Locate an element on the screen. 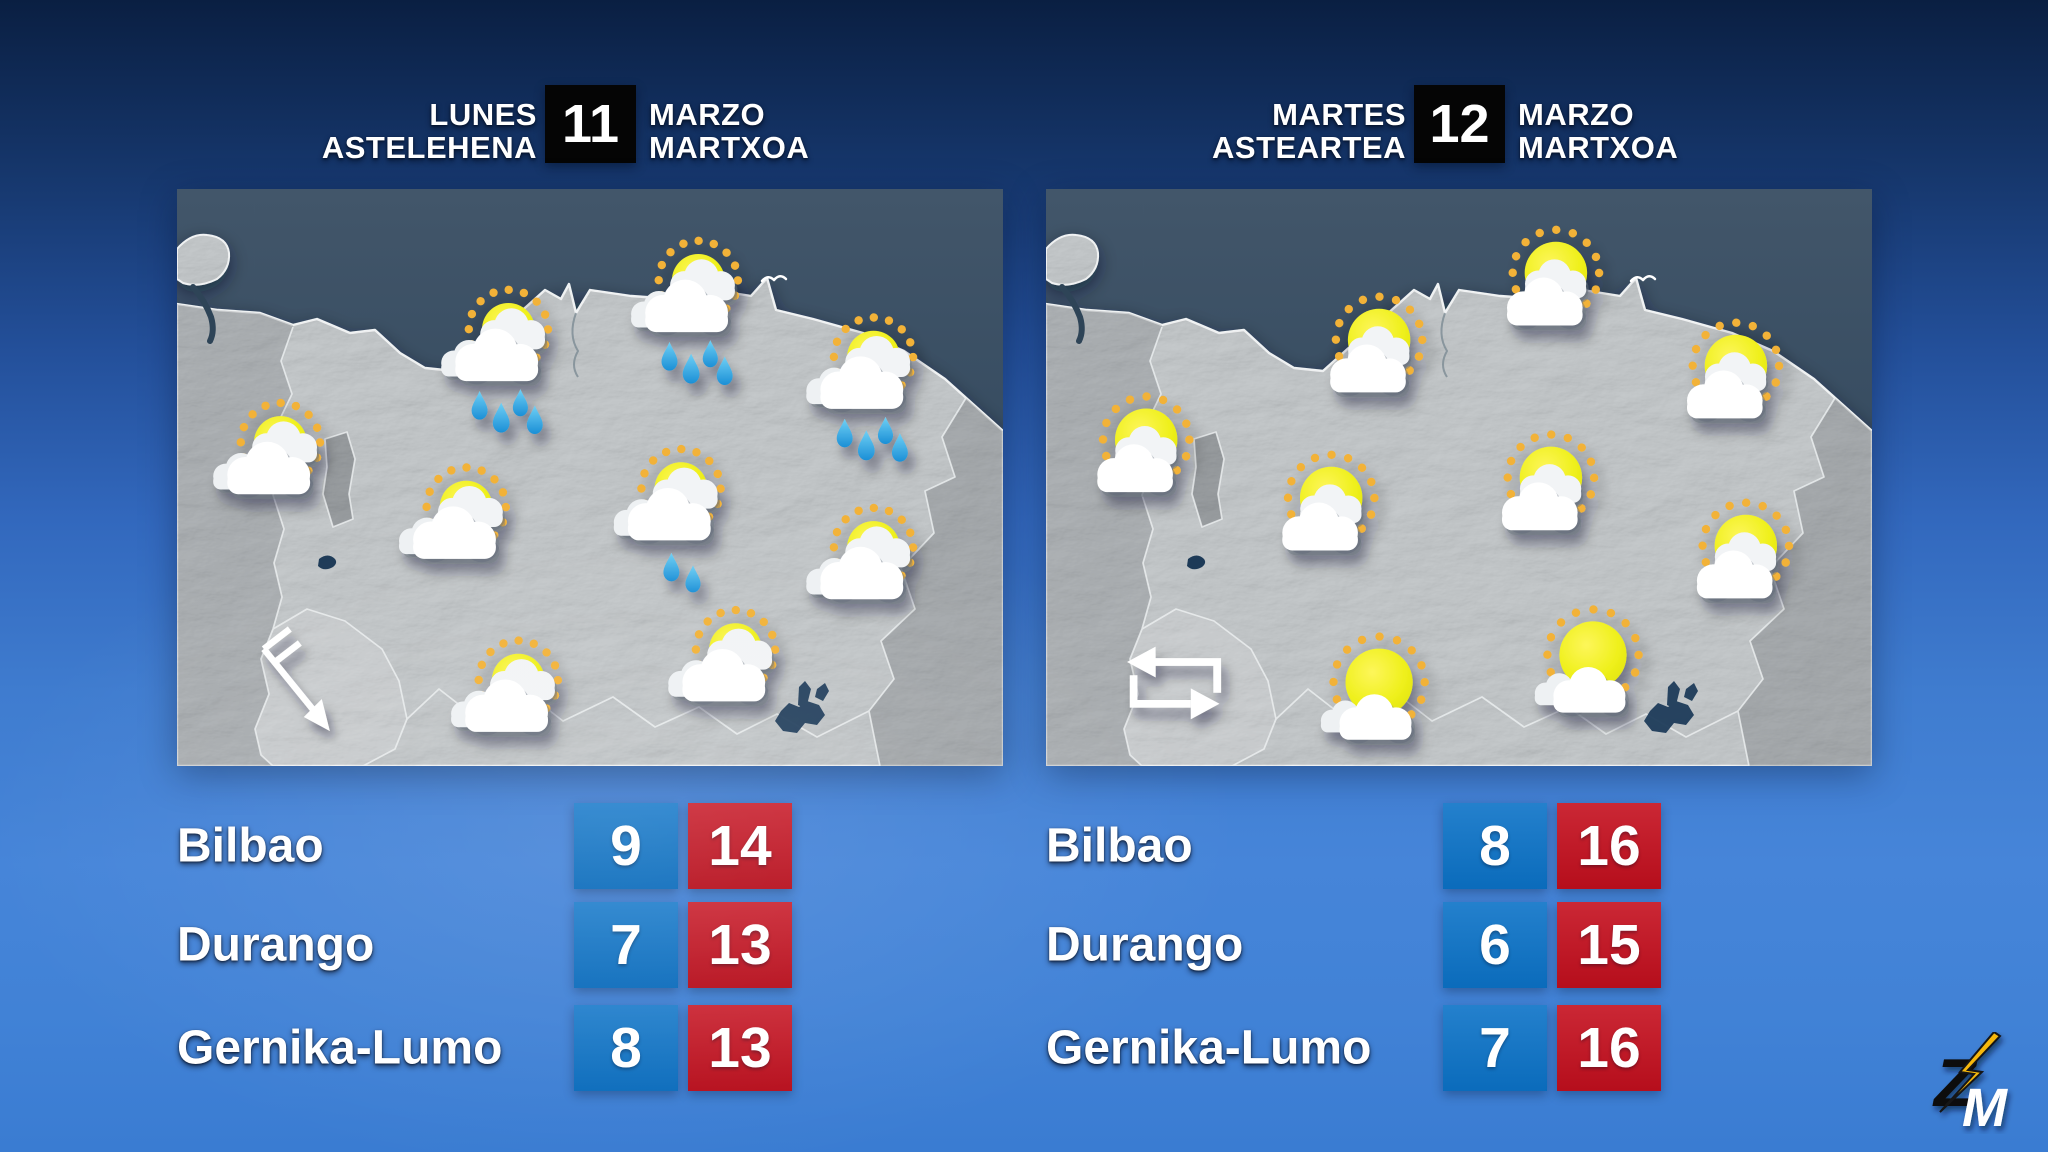  table-row: Durango 6 15 is located at coordinates (1459, 945).